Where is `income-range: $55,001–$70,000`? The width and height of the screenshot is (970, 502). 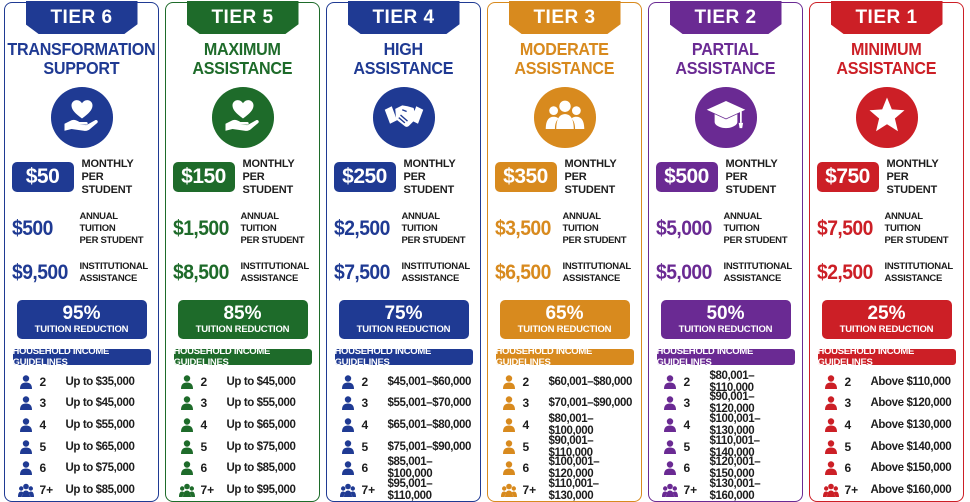
income-range: $55,001–$70,000 is located at coordinates (429, 403).